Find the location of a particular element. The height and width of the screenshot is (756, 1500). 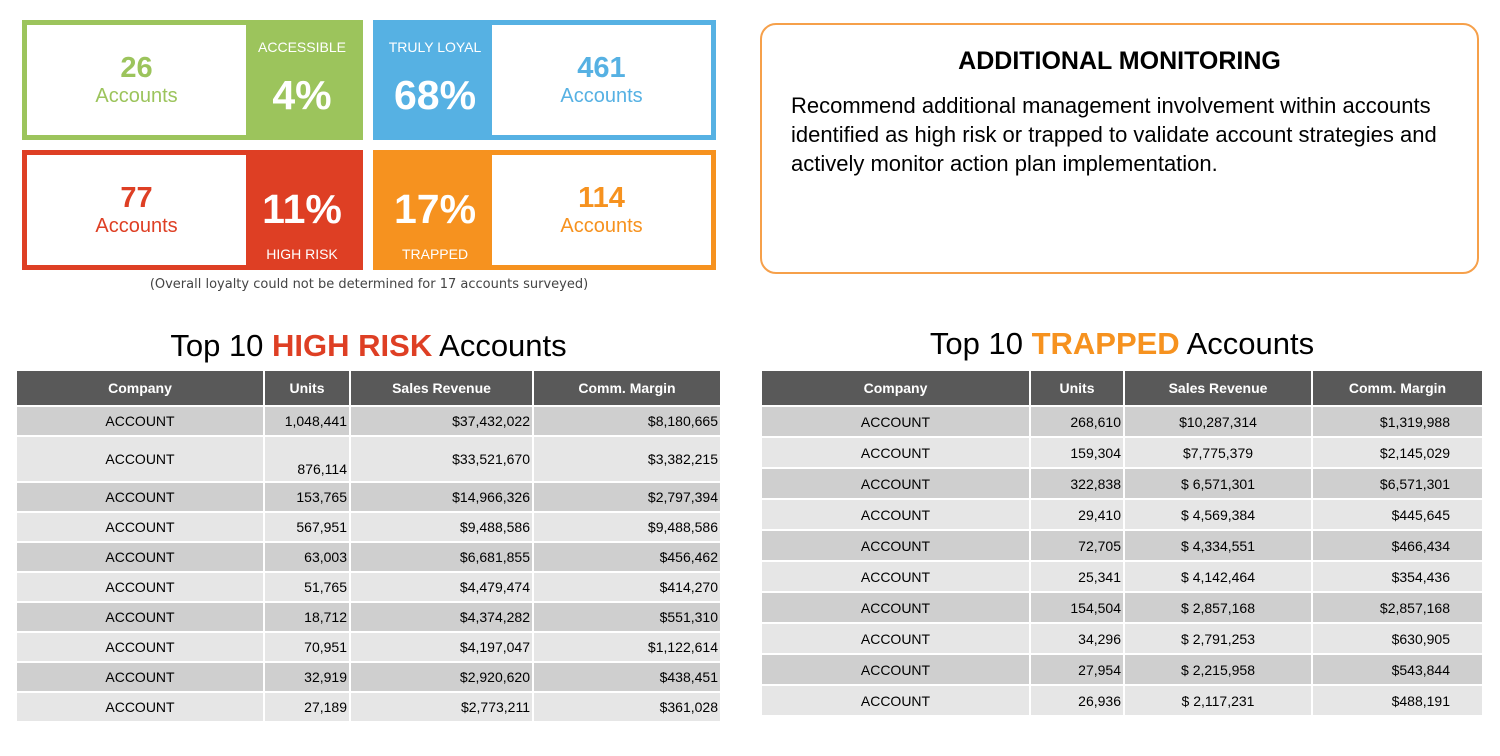

comm-margin-cell: $456,462 is located at coordinates (626, 557).